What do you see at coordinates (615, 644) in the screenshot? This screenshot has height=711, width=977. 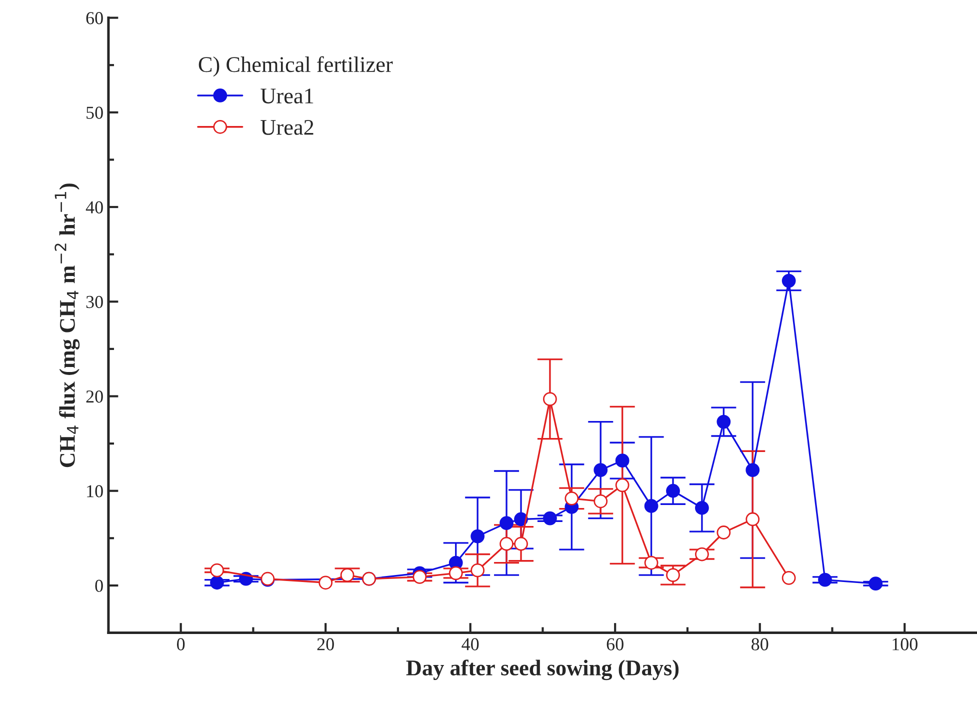 I see `x-tick-label: 60` at bounding box center [615, 644].